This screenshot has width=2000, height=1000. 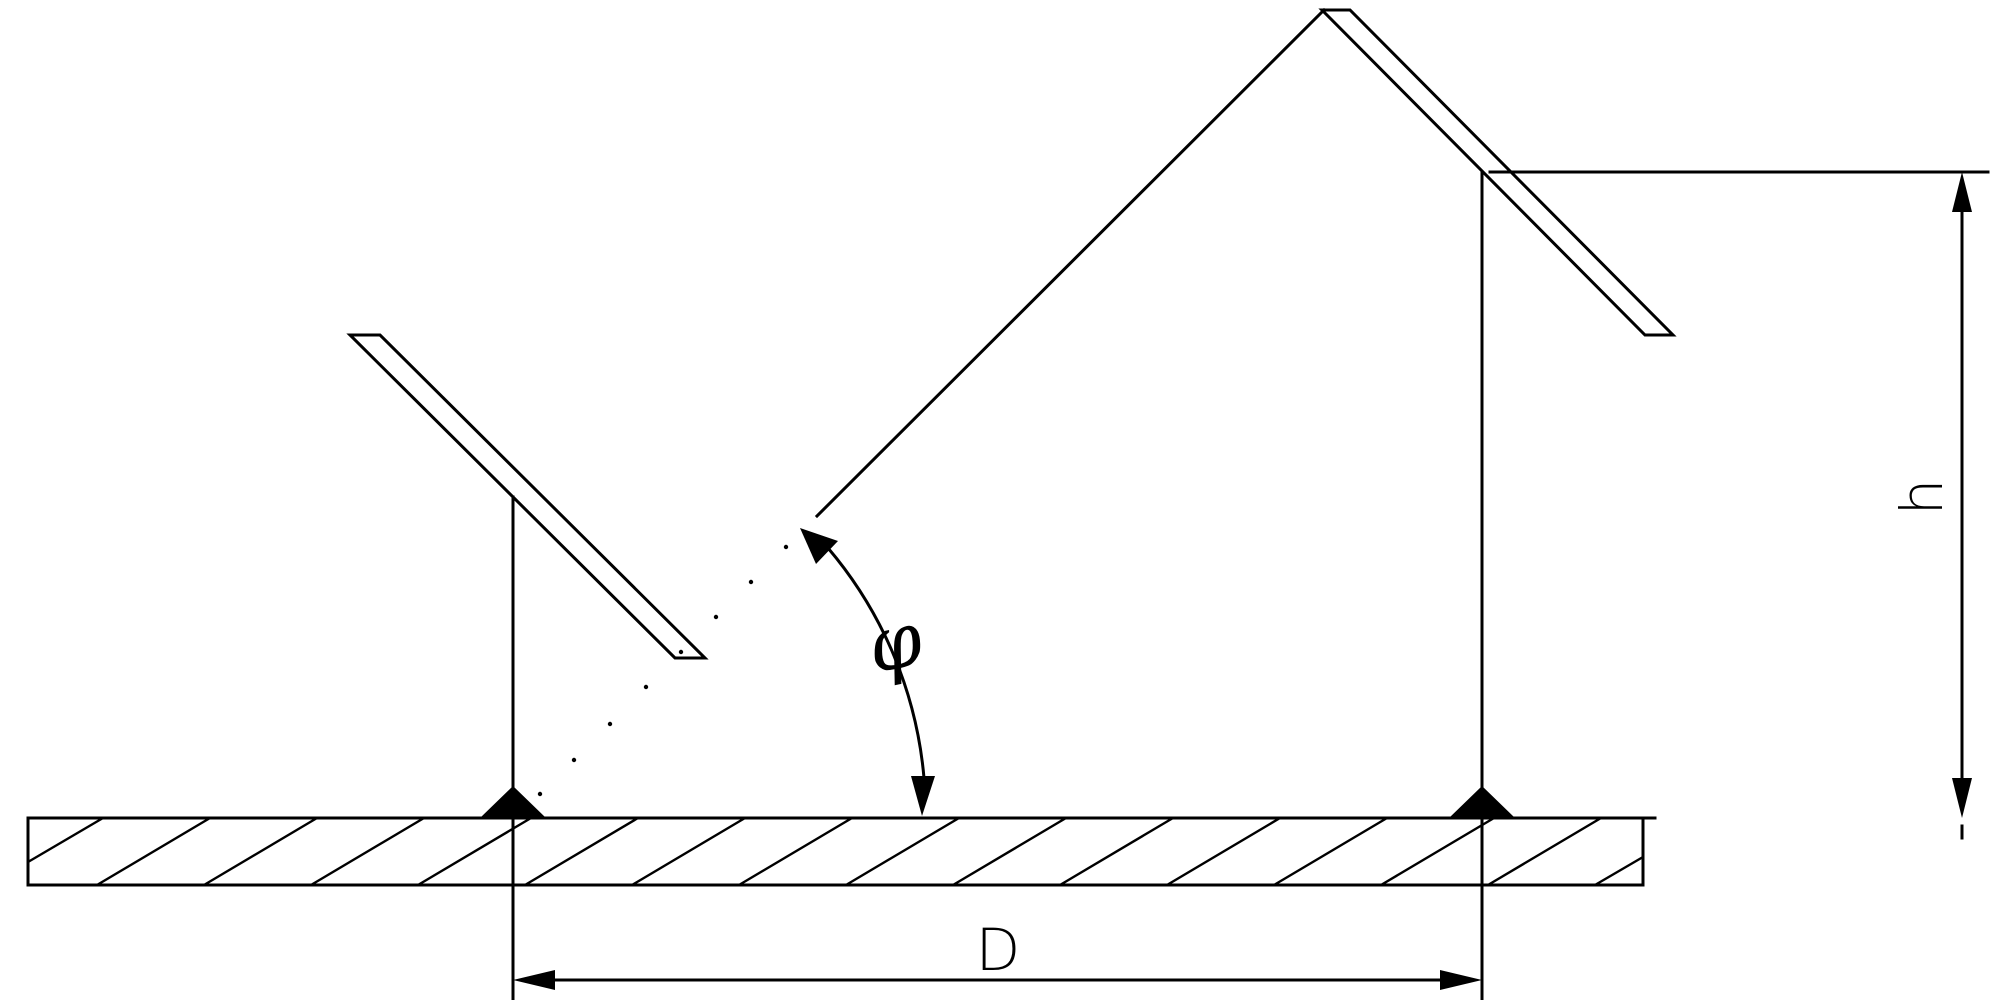 What do you see at coordinates (894, 642) in the screenshot?
I see `angle-label: φ` at bounding box center [894, 642].